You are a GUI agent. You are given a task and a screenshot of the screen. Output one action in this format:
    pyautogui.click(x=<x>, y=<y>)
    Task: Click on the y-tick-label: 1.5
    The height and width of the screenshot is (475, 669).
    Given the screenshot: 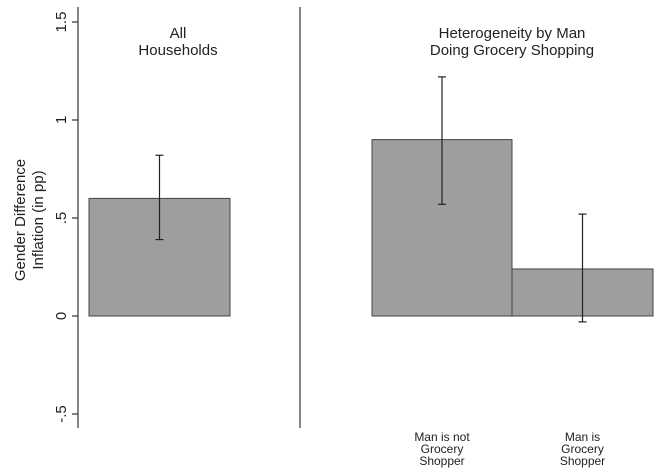 What is the action you would take?
    pyautogui.click(x=61, y=22)
    